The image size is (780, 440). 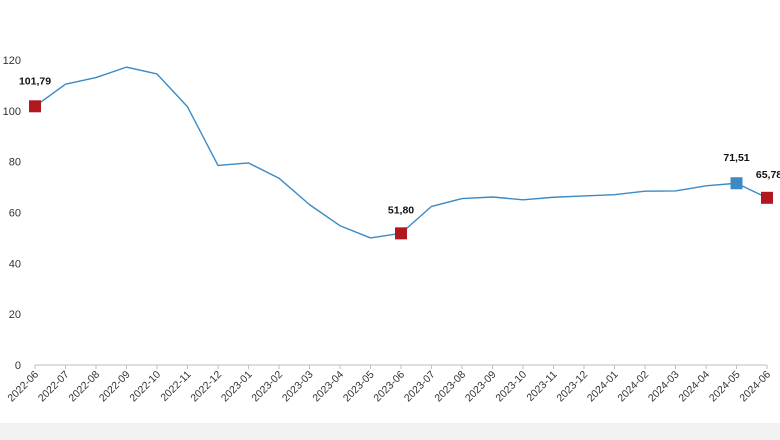 What do you see at coordinates (768, 175) in the screenshot?
I see `data-label: 65,78` at bounding box center [768, 175].